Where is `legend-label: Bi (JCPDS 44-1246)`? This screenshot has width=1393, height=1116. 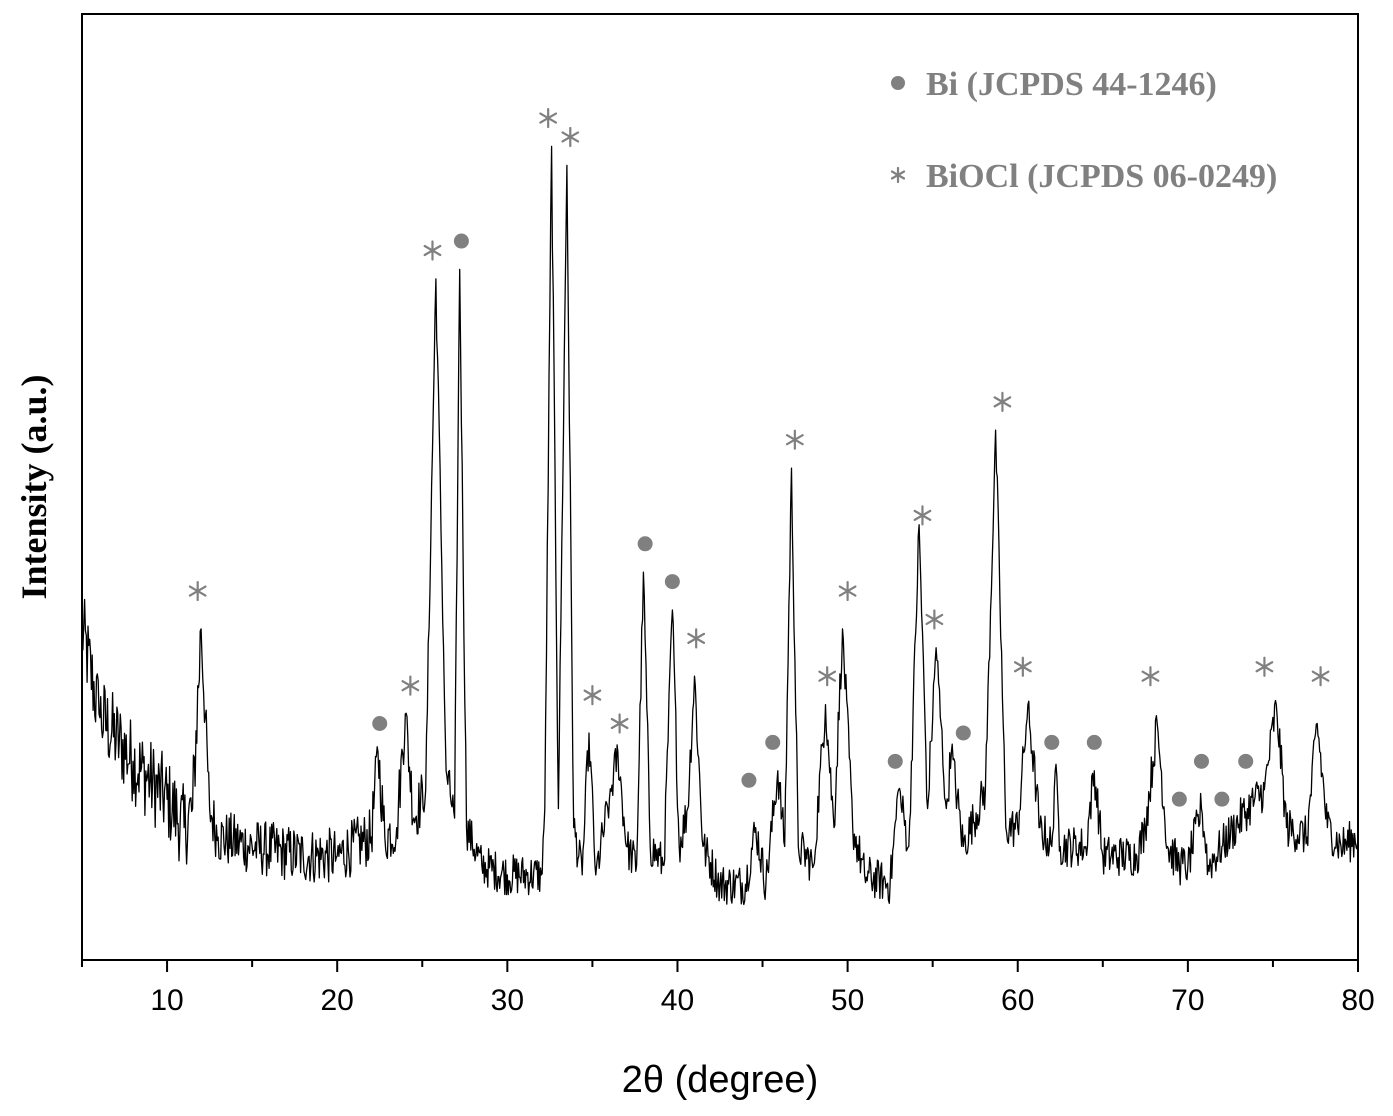
legend-label: Bi (JCPDS 44-1246) is located at coordinates (1071, 84).